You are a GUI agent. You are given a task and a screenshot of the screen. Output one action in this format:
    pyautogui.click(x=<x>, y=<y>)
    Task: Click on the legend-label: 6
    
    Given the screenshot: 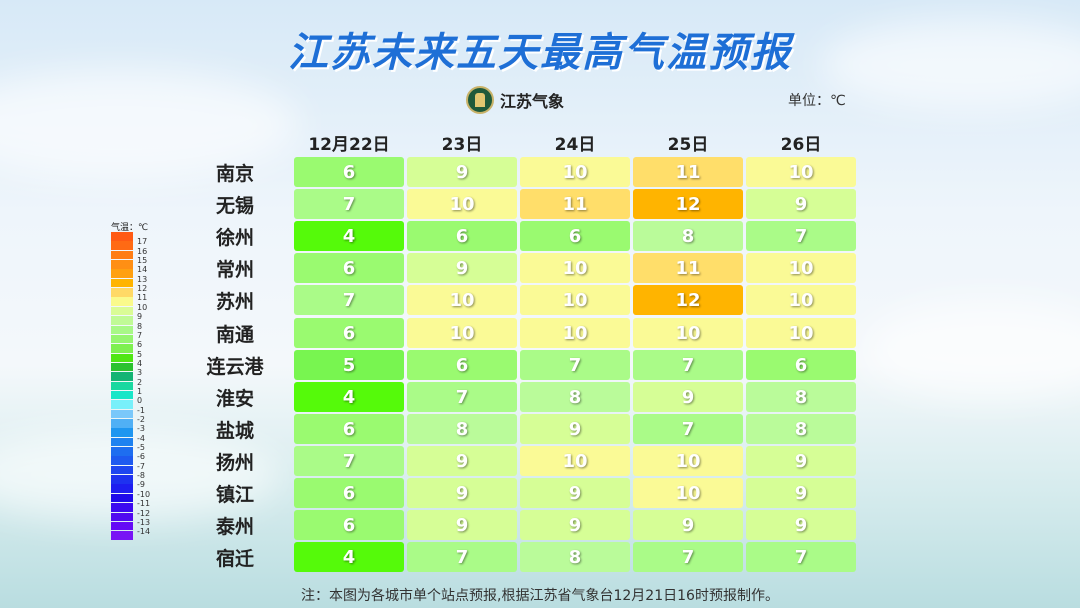 What is the action you would take?
    pyautogui.click(x=140, y=345)
    